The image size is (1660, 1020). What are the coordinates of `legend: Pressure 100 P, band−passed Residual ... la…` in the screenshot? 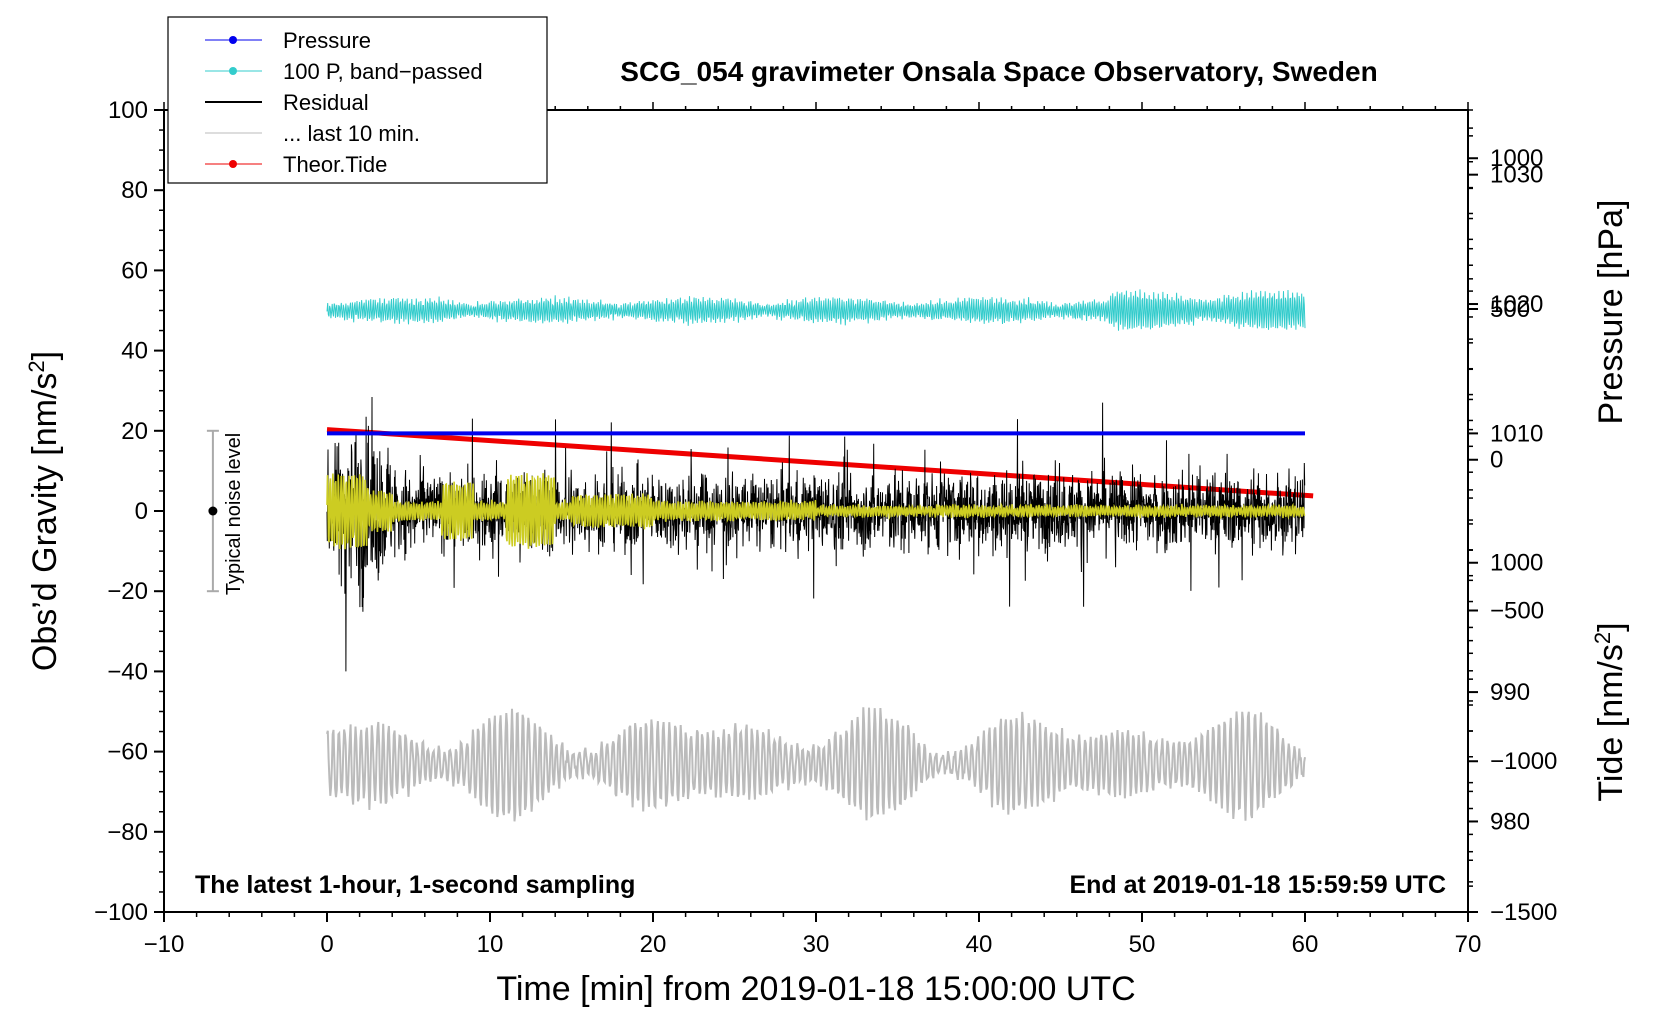 It's located at (357, 100).